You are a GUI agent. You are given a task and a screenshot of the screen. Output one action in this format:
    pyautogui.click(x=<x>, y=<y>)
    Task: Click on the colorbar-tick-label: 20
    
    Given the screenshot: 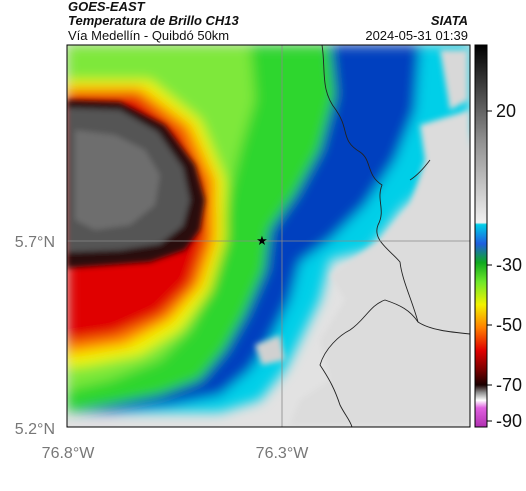 What is the action you would take?
    pyautogui.click(x=506, y=111)
    